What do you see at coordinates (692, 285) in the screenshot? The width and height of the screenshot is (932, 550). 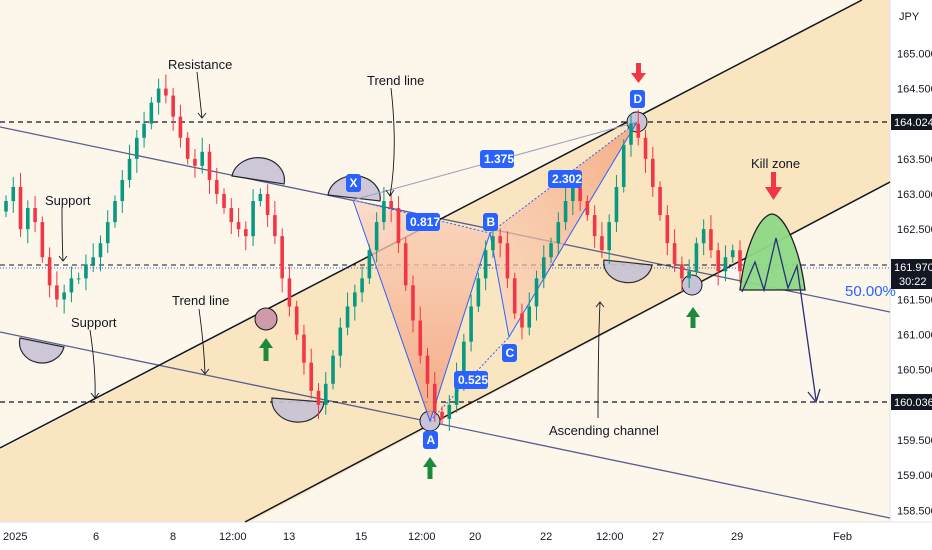 I see `touch-circle-right` at bounding box center [692, 285].